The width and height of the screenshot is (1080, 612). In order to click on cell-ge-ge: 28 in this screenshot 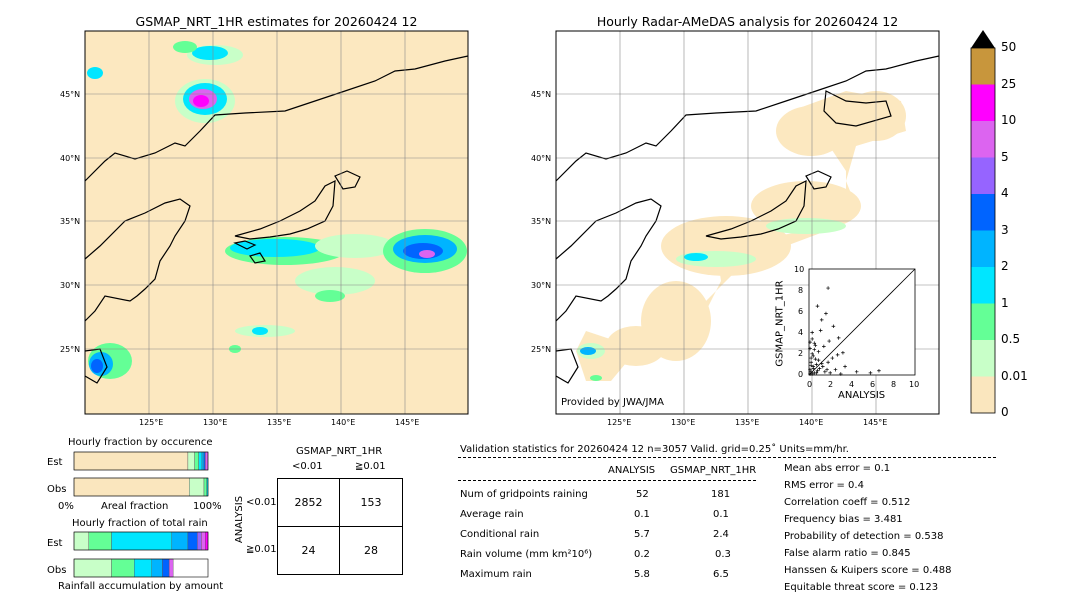, I will do `click(371, 550)`.